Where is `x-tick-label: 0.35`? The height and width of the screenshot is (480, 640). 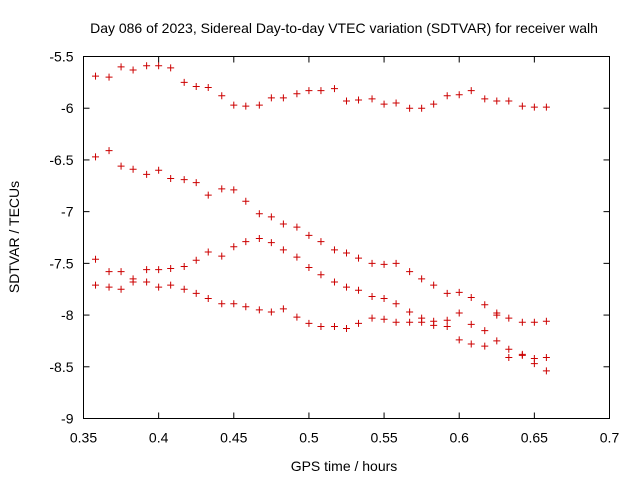 x-tick-label: 0.35 is located at coordinates (83, 438).